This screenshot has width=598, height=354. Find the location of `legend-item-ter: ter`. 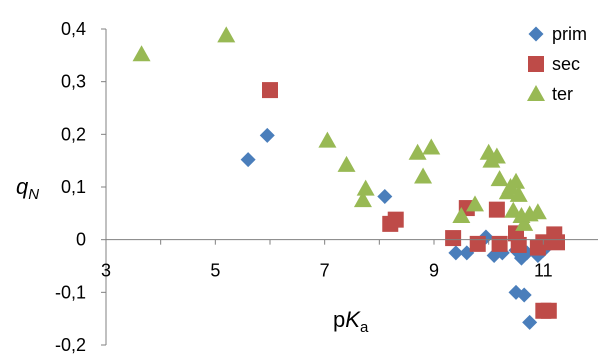

legend-item-ter: ter is located at coordinates (550, 94).